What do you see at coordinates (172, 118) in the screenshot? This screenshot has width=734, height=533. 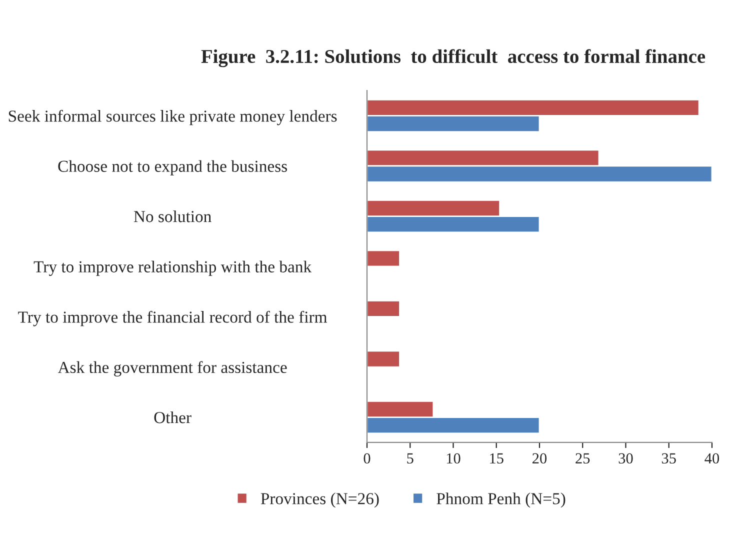 I see `y-tick-label: Seek informal sources like private money lenders` at bounding box center [172, 118].